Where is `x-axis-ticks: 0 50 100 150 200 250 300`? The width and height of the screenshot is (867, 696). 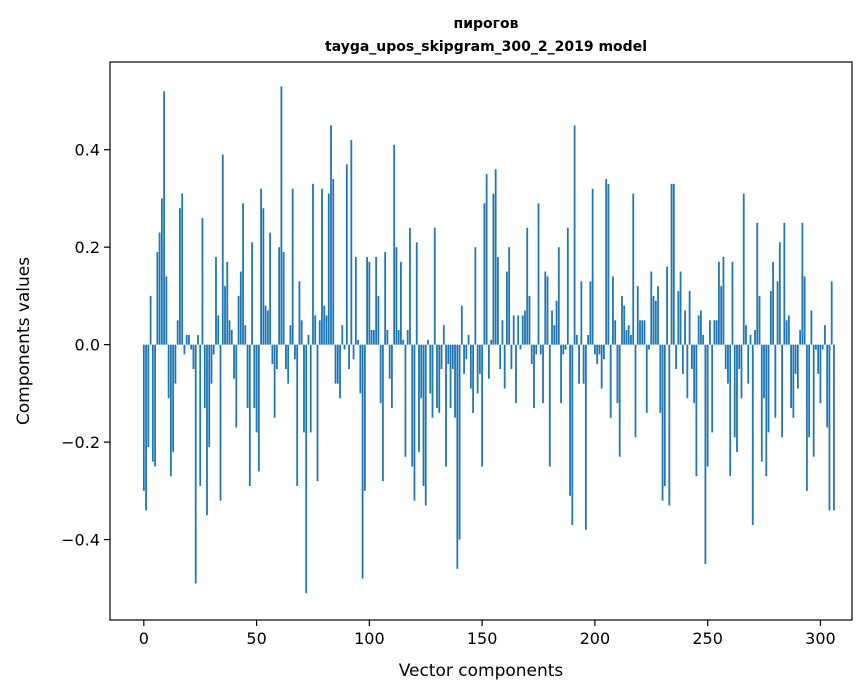 x-axis-ticks: 0 50 100 150 200 250 300 is located at coordinates (487, 634).